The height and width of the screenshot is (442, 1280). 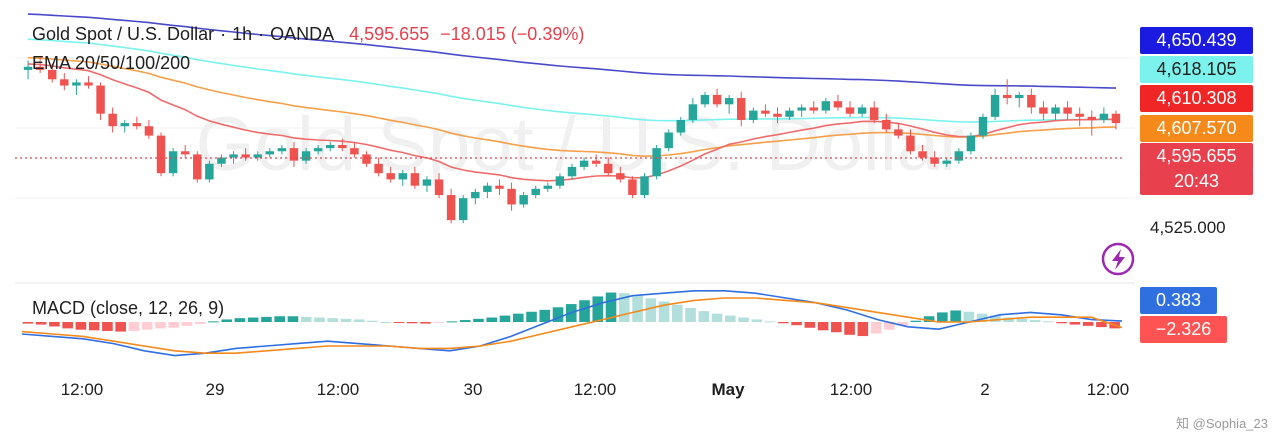 I want to click on ema-line, so click(x=572, y=51).